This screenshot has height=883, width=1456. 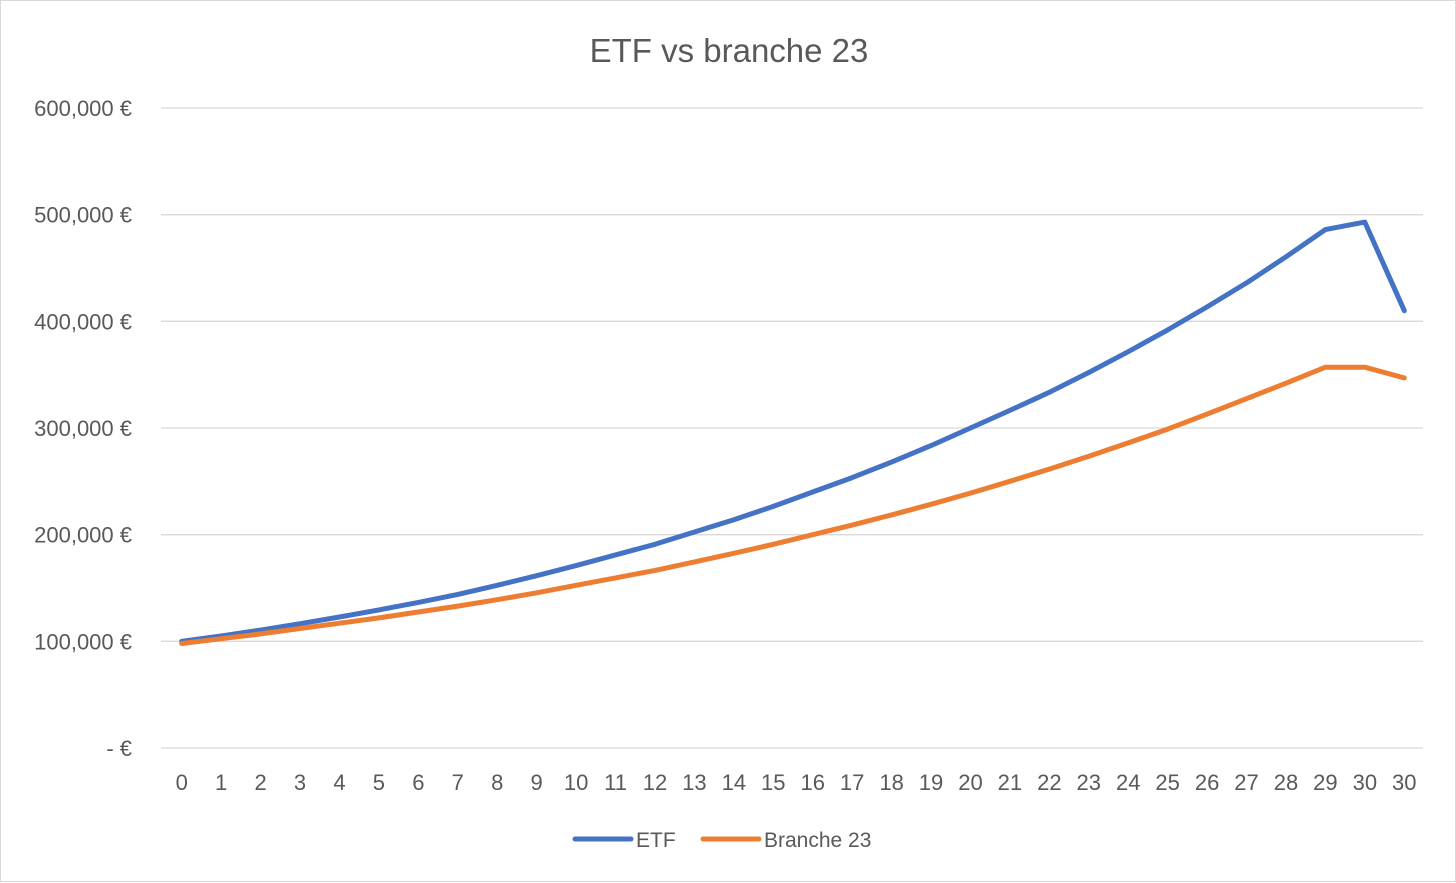 I want to click on x-tick-label: 27, so click(x=1246, y=782).